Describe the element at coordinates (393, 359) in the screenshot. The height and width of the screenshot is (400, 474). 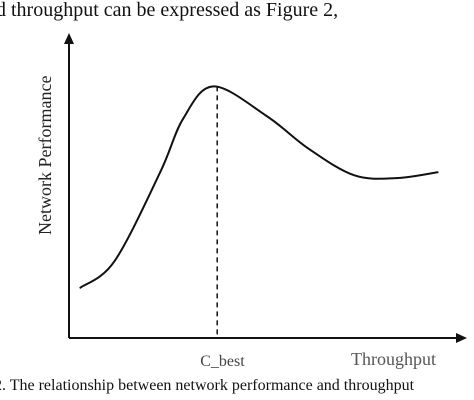
I see `x-axis-label: Throughput` at that location.